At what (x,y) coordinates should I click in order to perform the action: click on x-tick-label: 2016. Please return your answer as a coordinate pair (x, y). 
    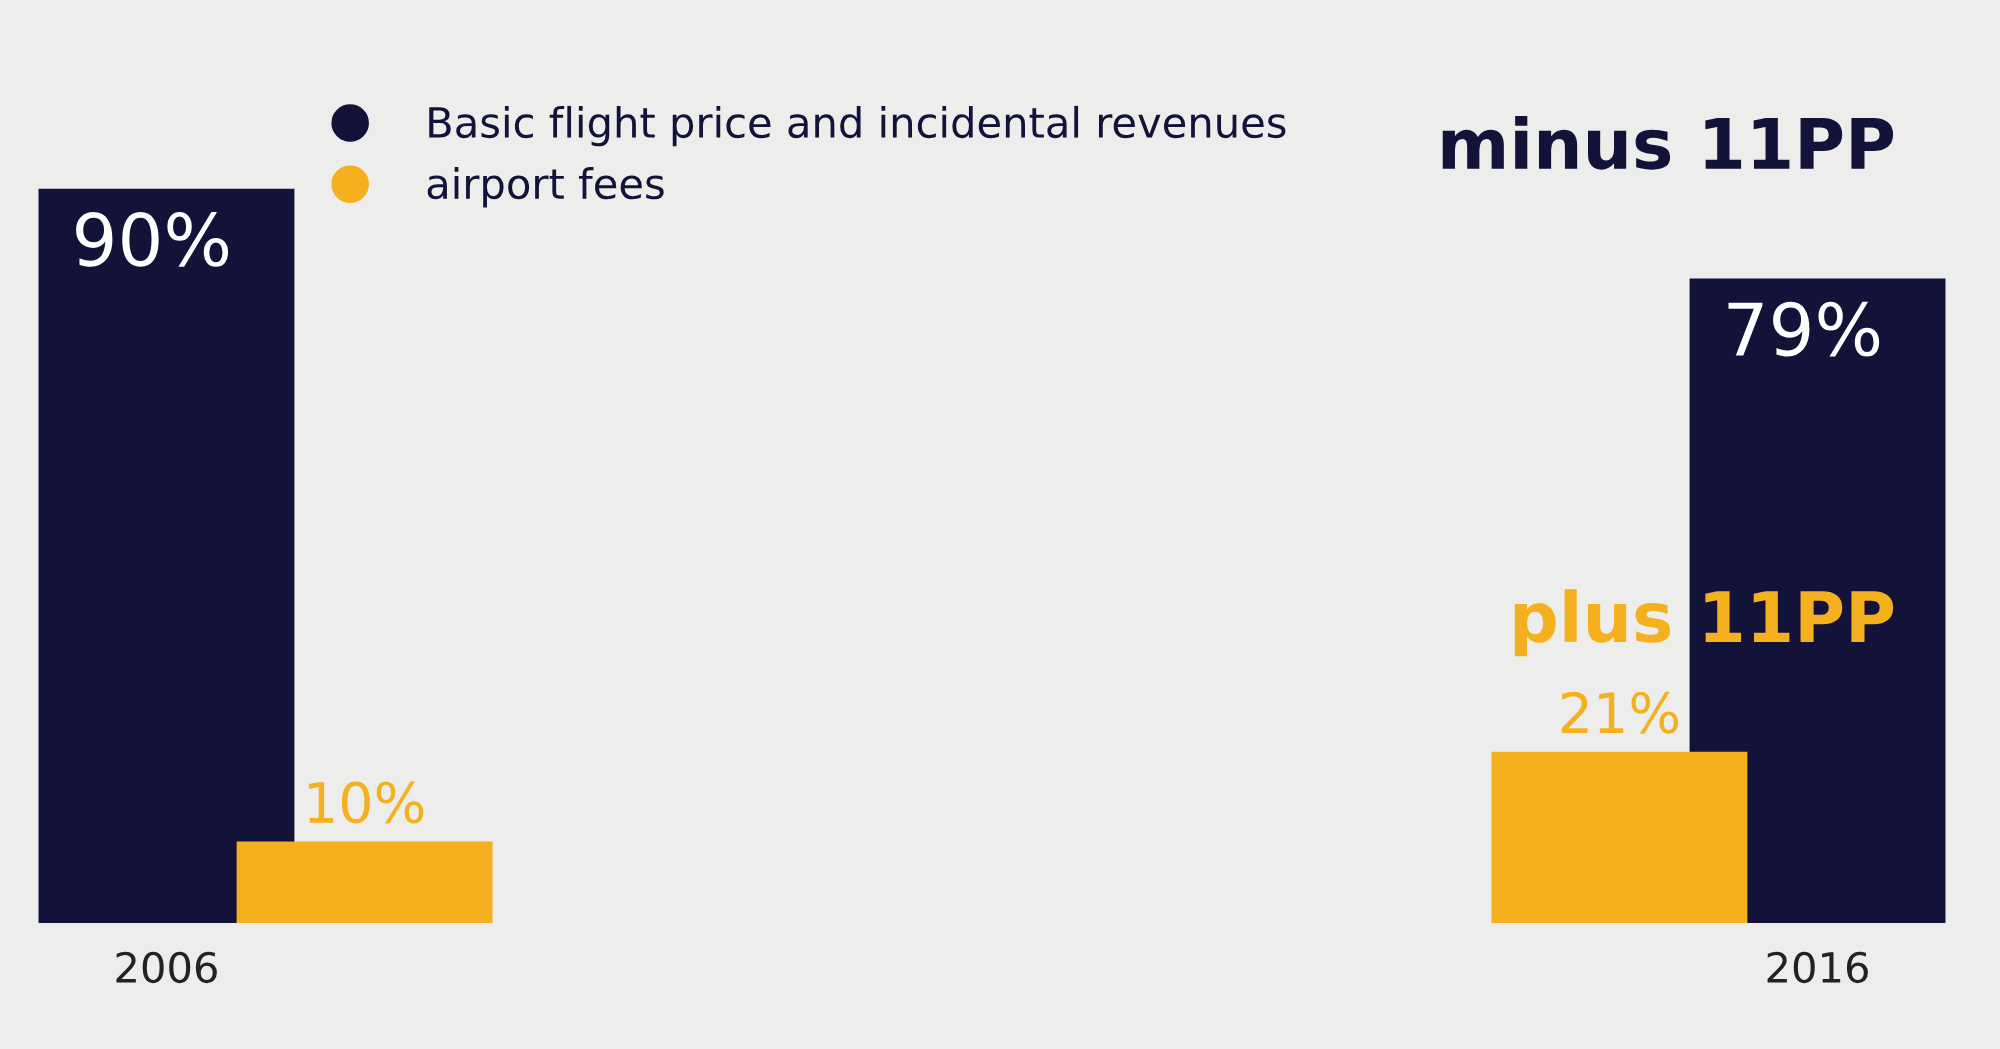
    Looking at the image, I should click on (1817, 967).